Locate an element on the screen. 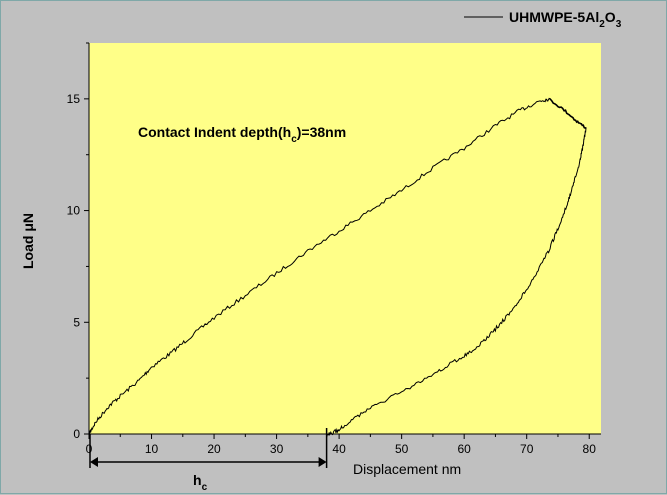  x-tick-label: 0 is located at coordinates (89, 449).